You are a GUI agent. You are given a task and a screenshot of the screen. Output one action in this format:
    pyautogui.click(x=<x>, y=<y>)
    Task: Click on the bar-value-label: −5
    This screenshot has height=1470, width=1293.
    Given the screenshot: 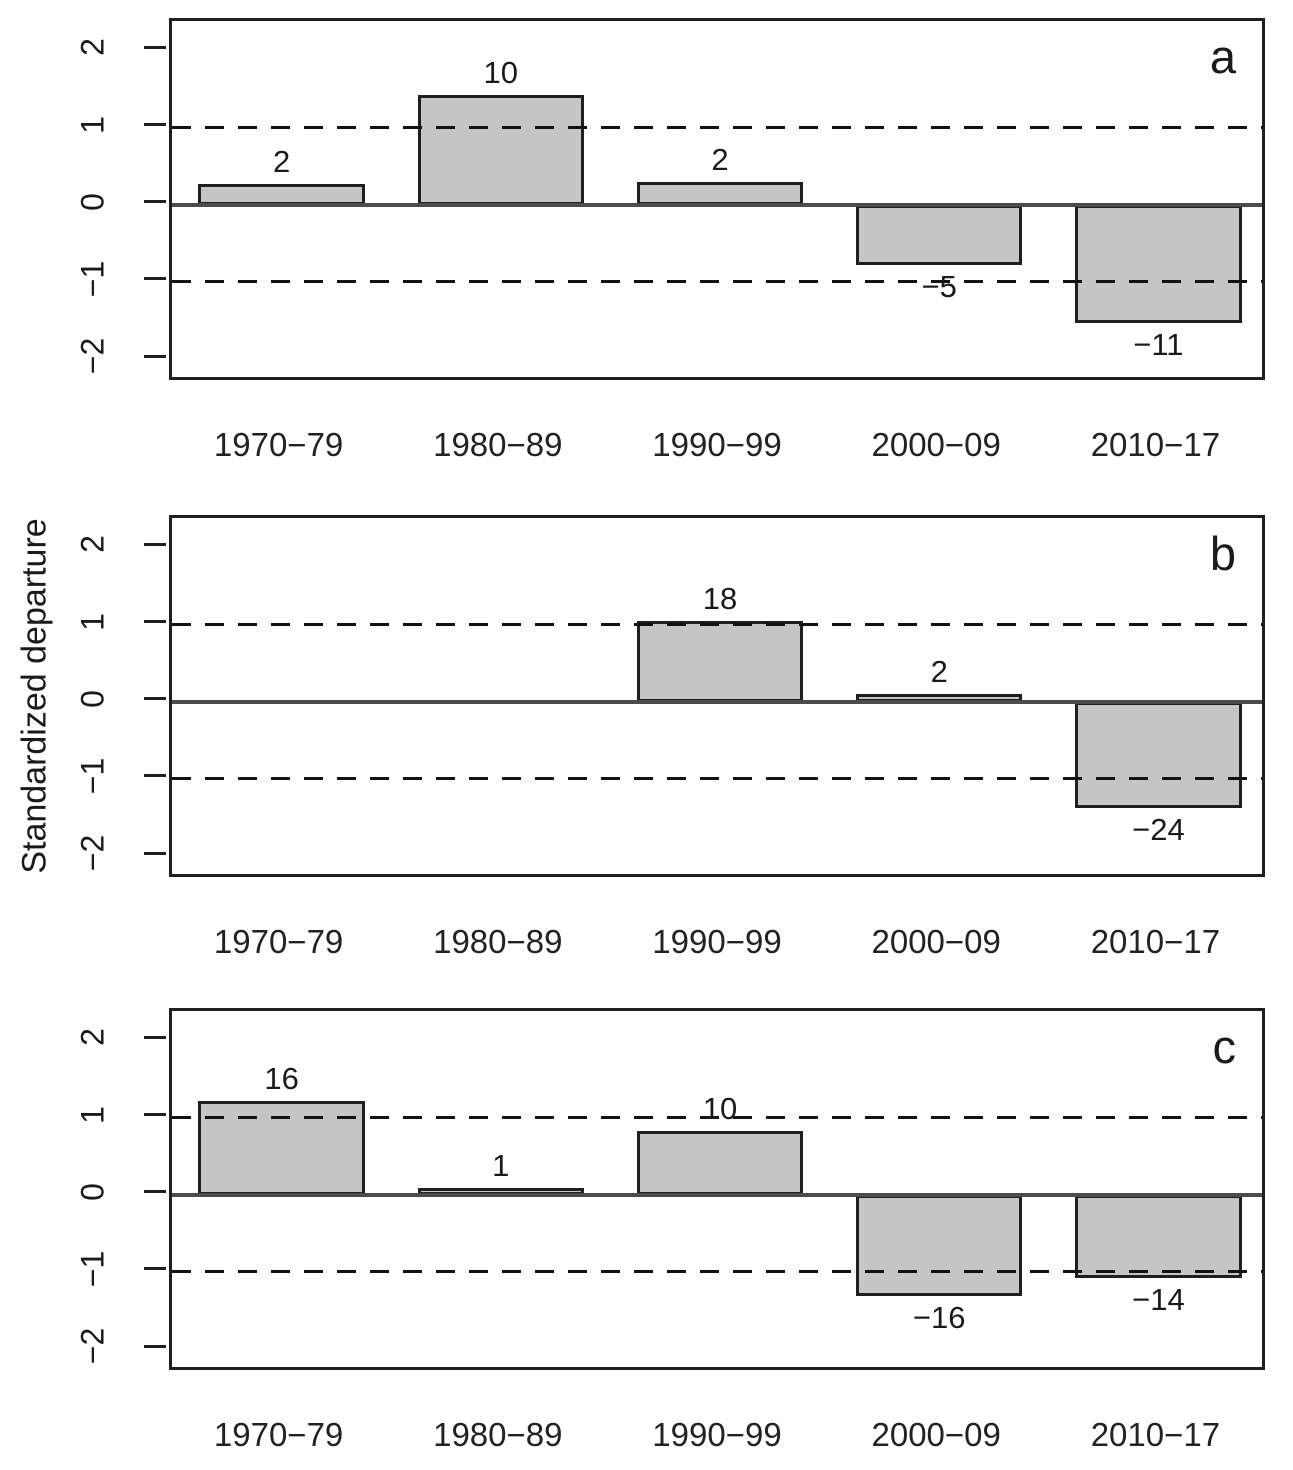 What is the action you would take?
    pyautogui.click(x=939, y=286)
    